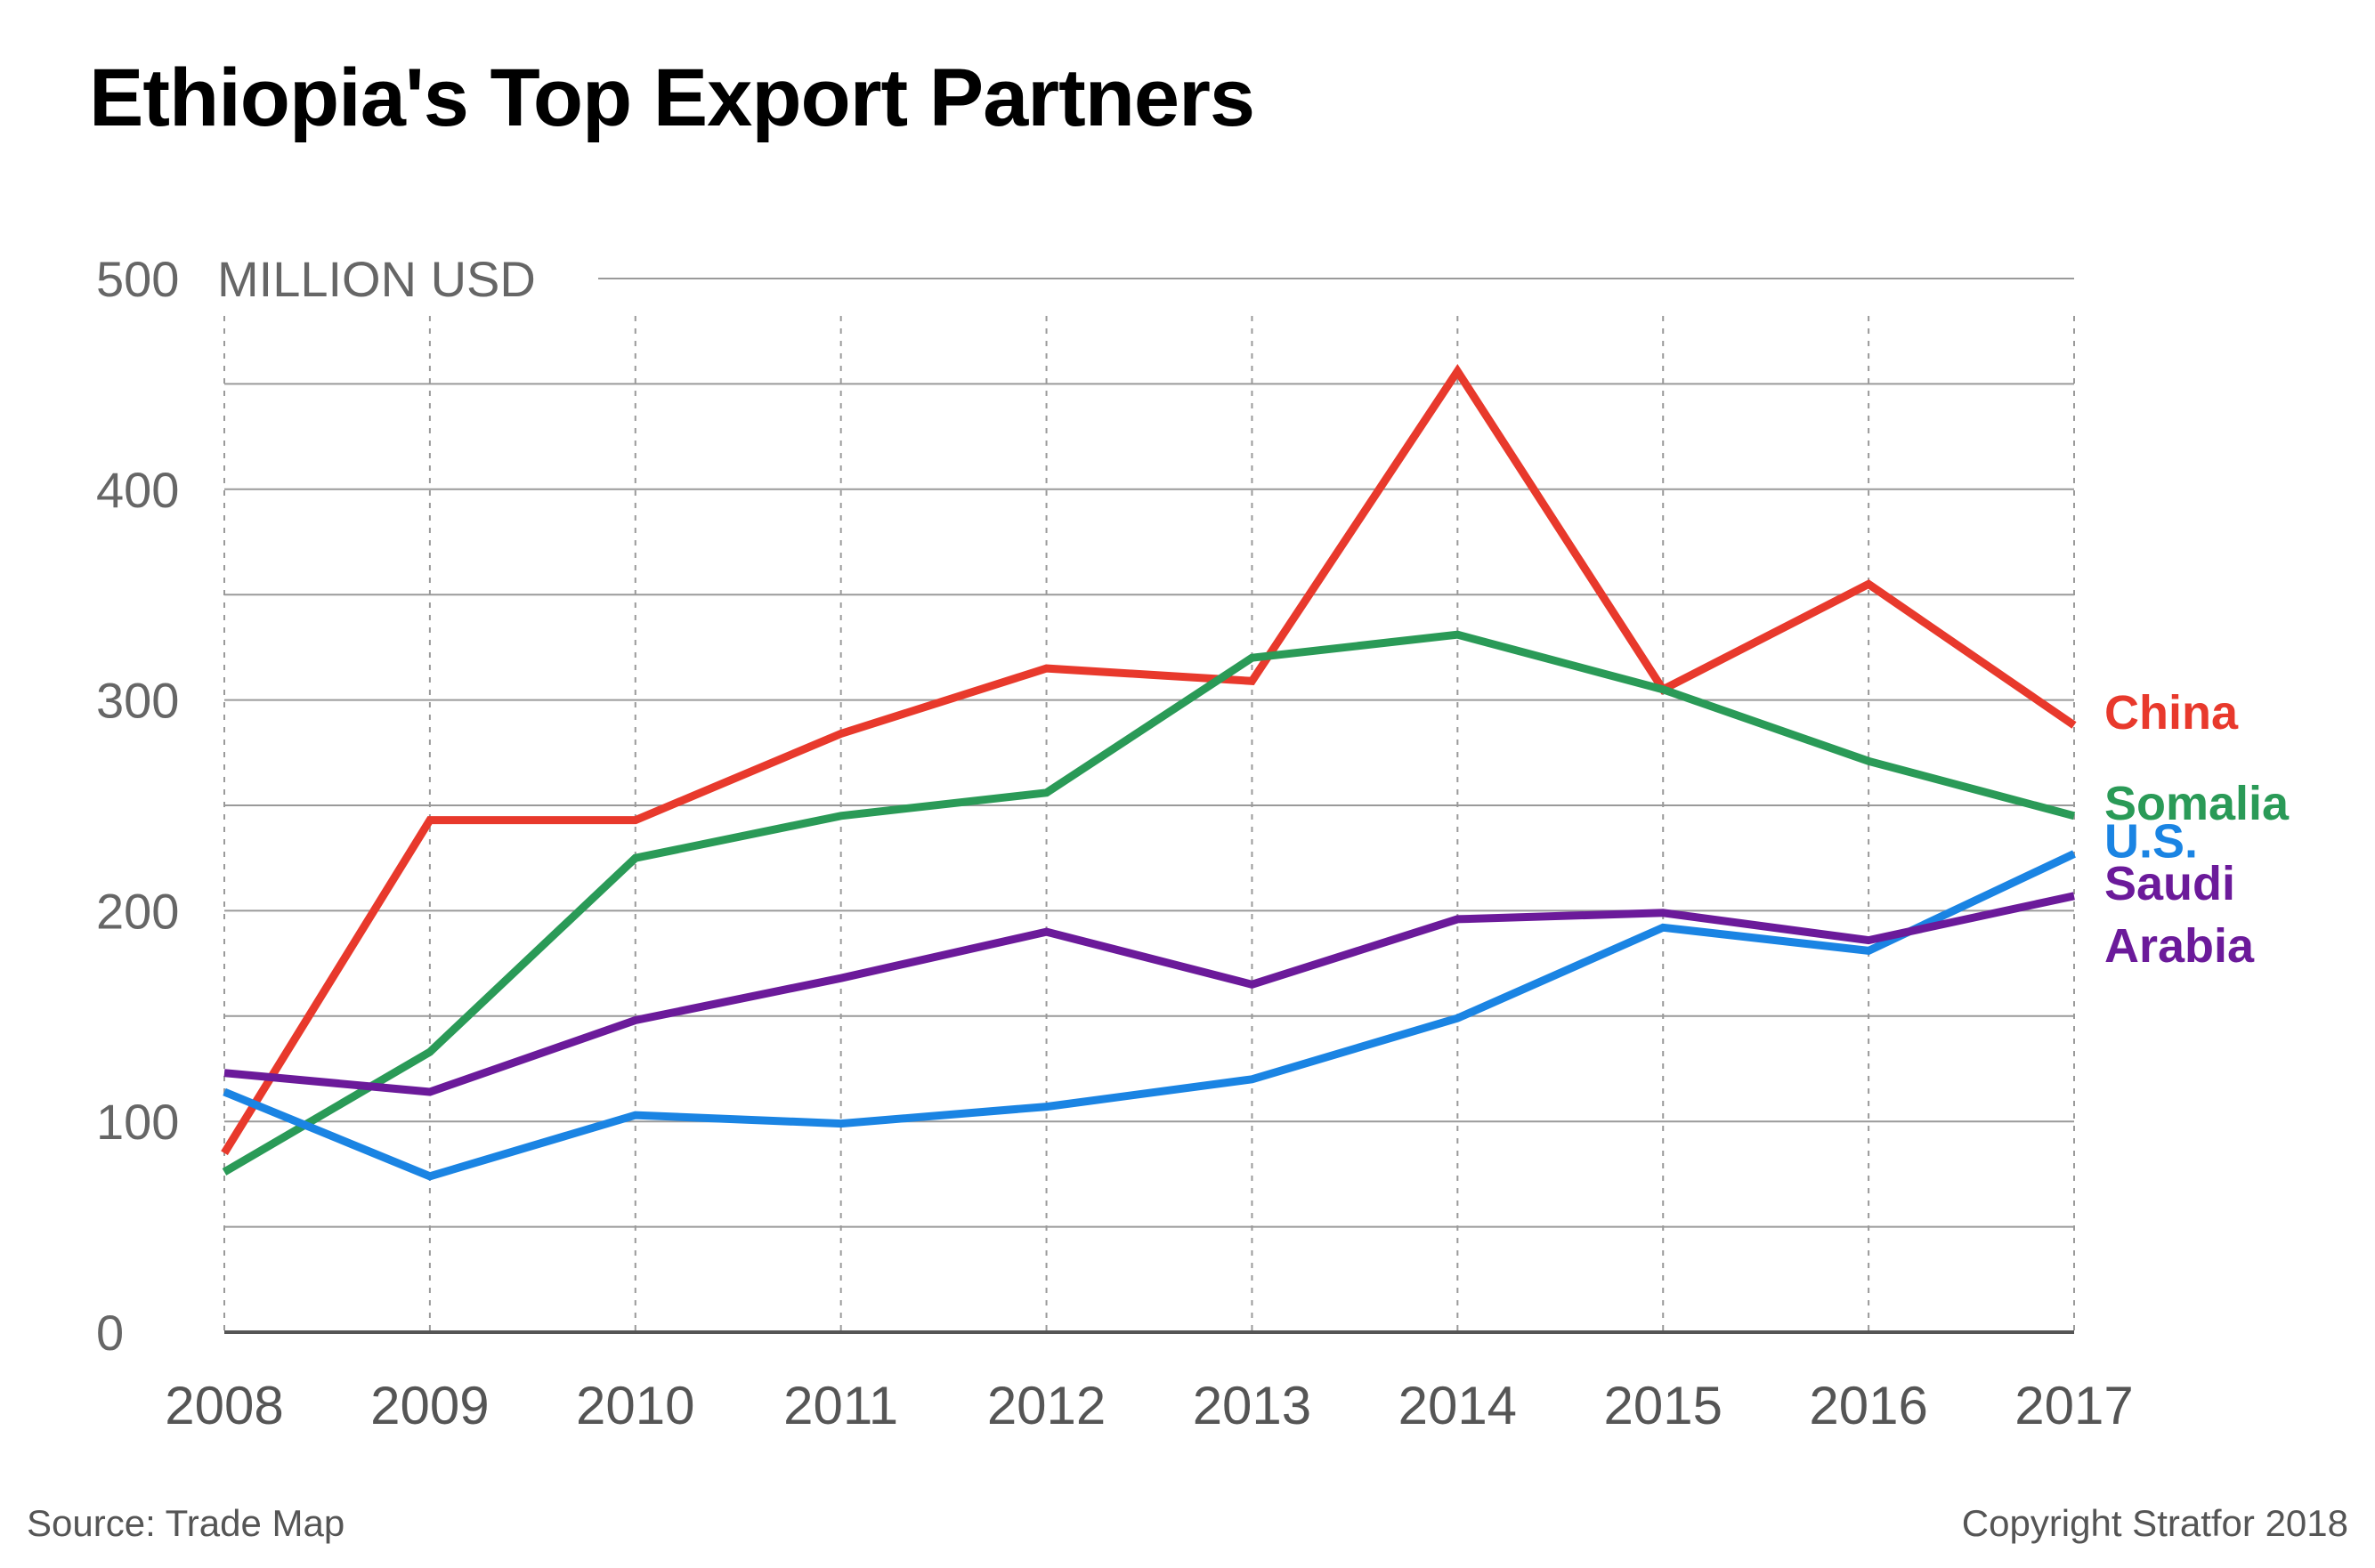 This screenshot has height=1568, width=2375. I want to click on source-note: Source: Trade Map, so click(186, 1523).